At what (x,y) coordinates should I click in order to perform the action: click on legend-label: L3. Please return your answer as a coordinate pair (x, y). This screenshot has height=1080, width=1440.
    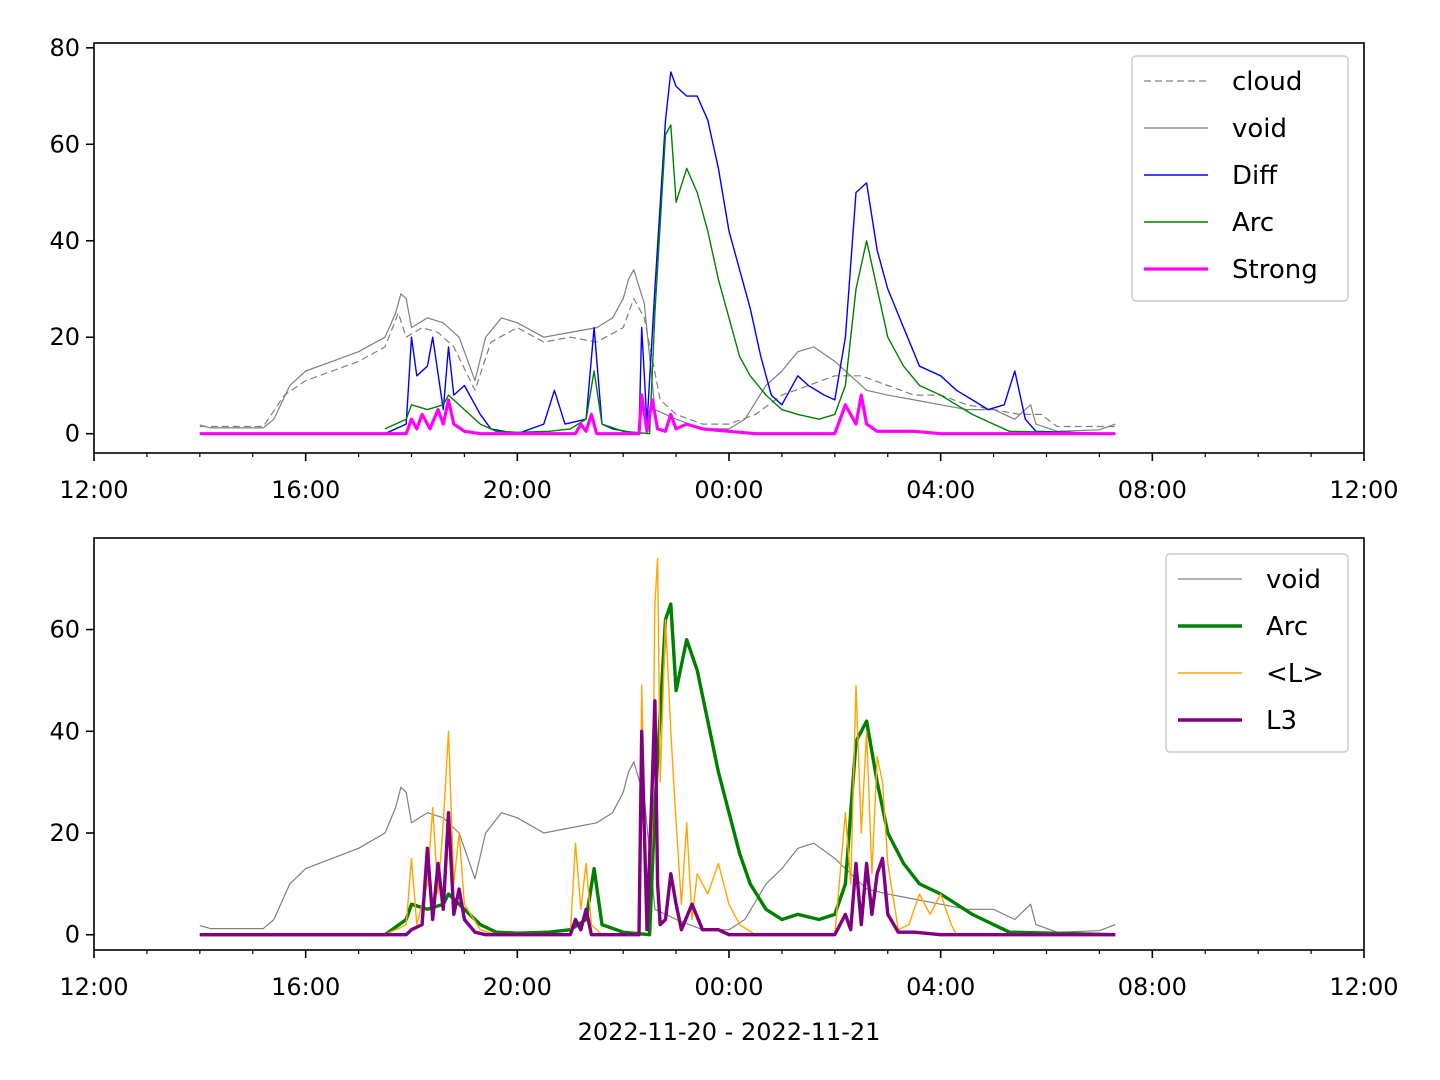
    Looking at the image, I should click on (1281, 721).